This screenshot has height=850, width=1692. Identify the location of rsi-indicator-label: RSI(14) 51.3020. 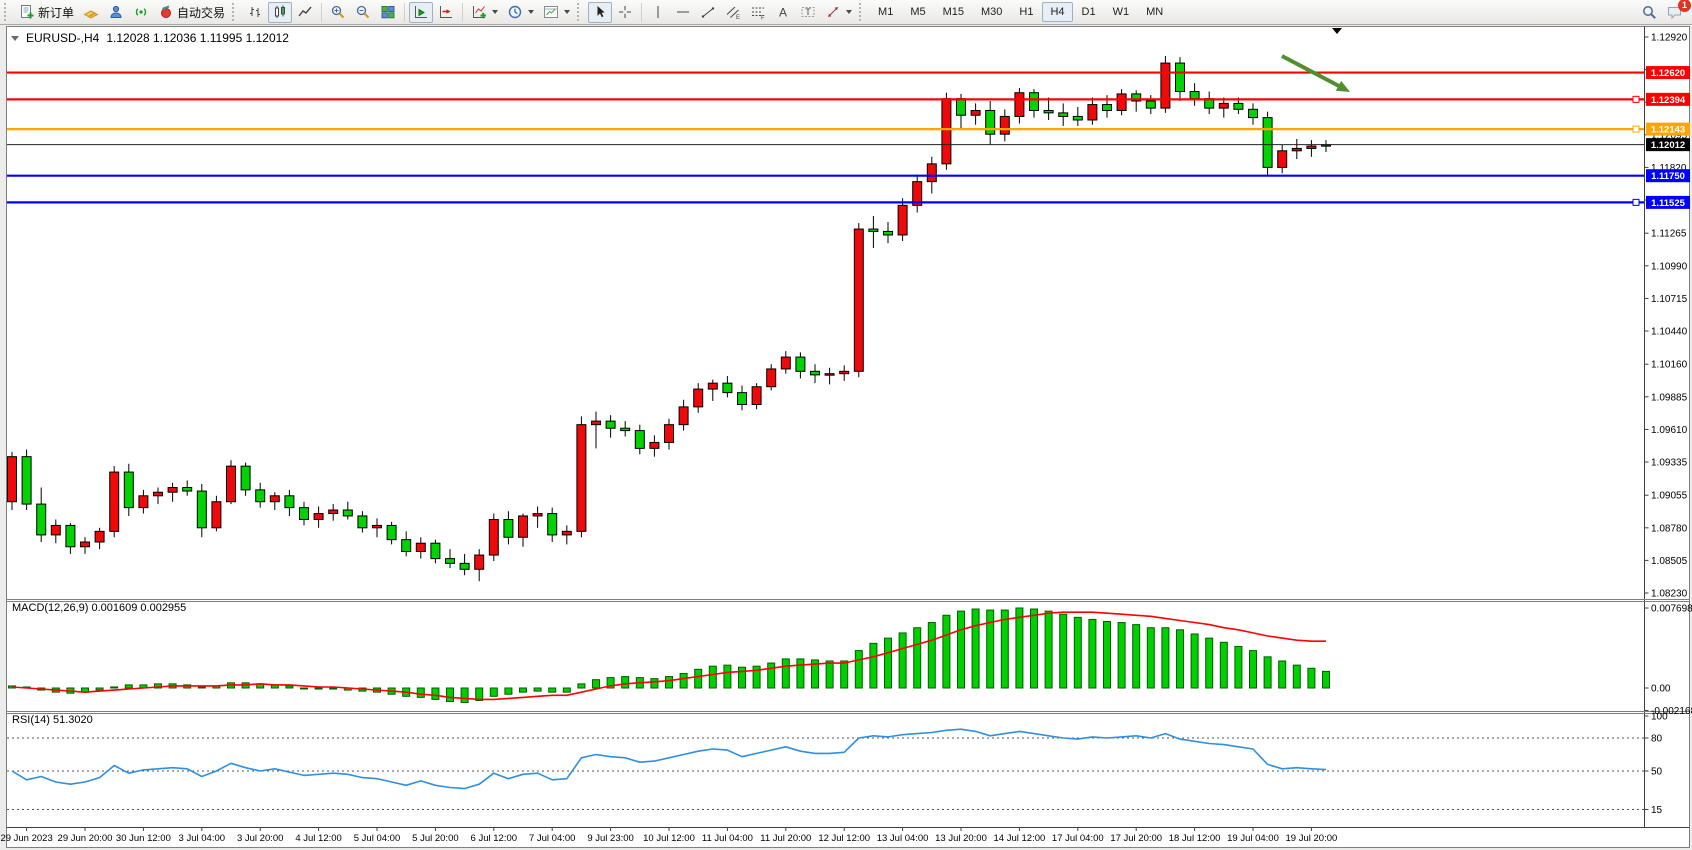
(52, 720).